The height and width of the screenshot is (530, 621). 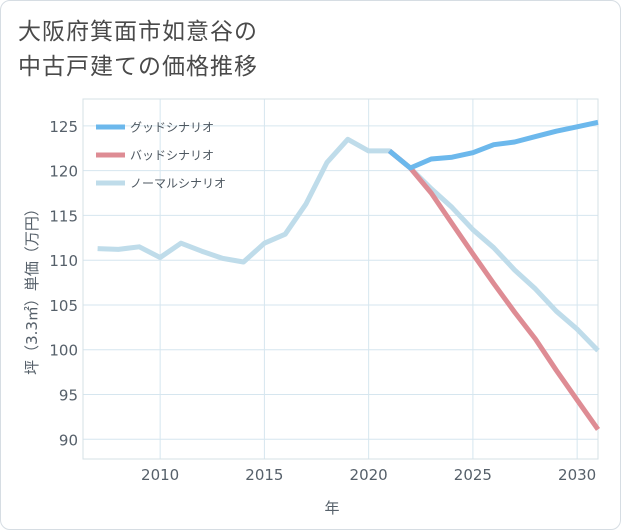 What do you see at coordinates (172, 156) in the screenshot?
I see `legend-label-bad: バッドシナリオ` at bounding box center [172, 156].